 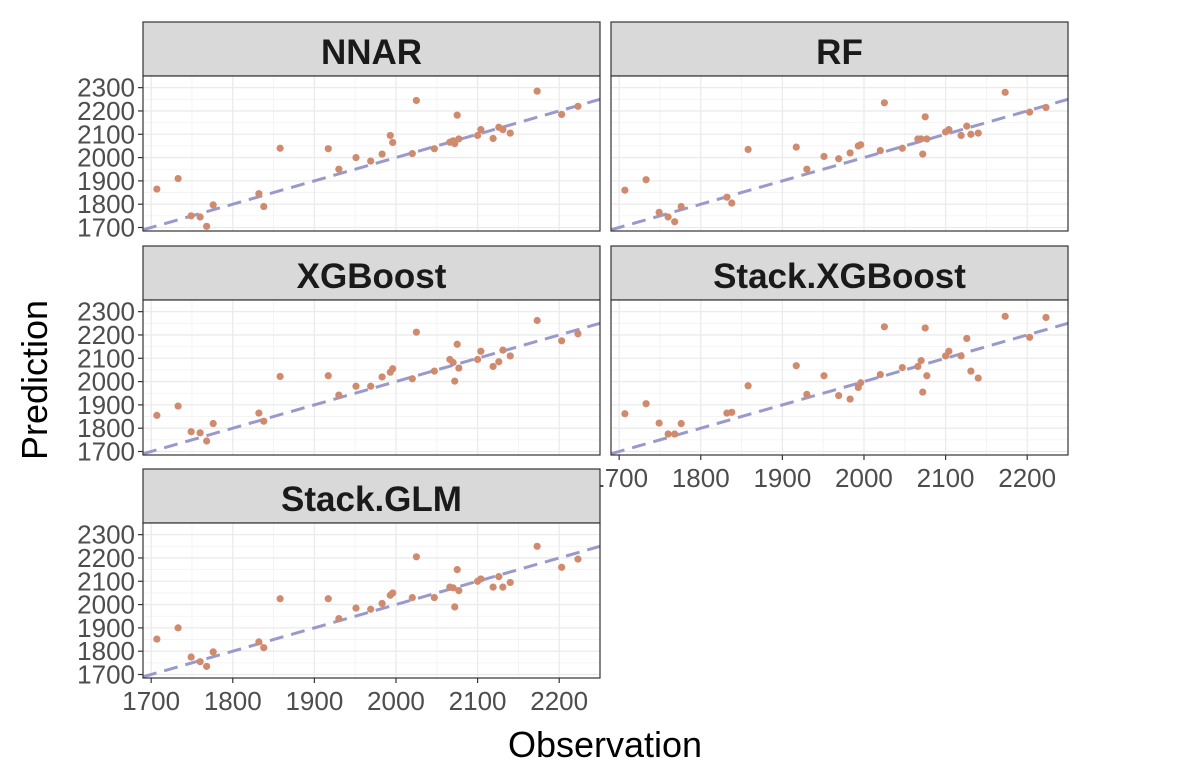 What do you see at coordinates (605, 744) in the screenshot?
I see `x-axis-title: Observation` at bounding box center [605, 744].